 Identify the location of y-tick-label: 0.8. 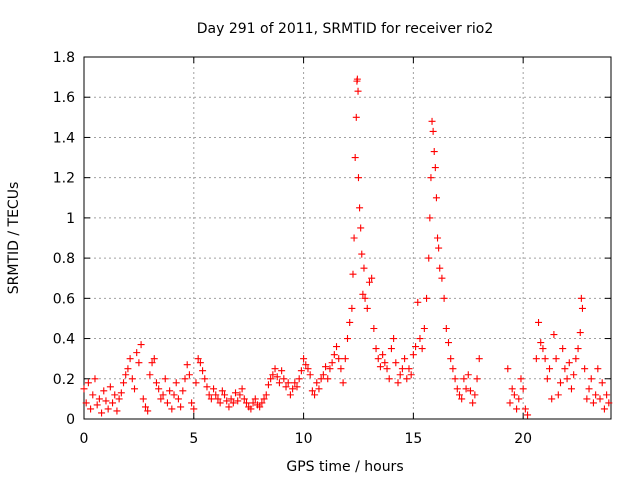
(64, 259).